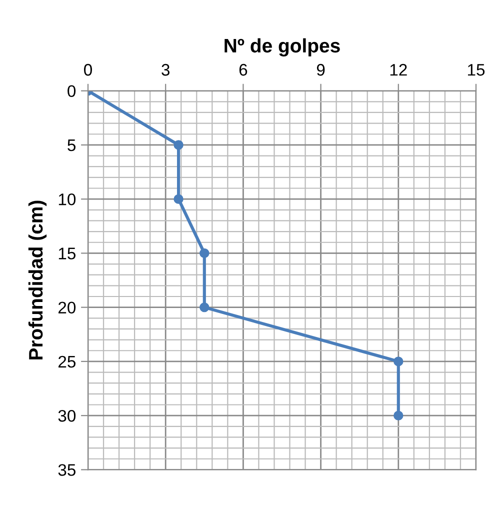 This screenshot has height=519, width=500. What do you see at coordinates (37, 280) in the screenshot?
I see `y-axis-title: Profundidad (cm)` at bounding box center [37, 280].